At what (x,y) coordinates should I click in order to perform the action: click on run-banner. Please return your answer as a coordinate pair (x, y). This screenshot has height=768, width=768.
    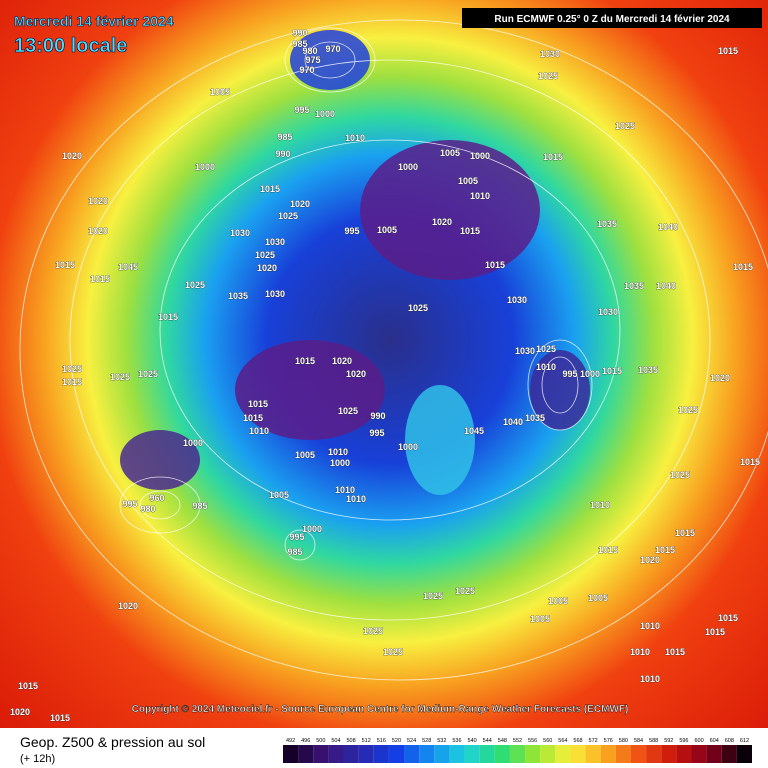
    Looking at the image, I should click on (612, 18).